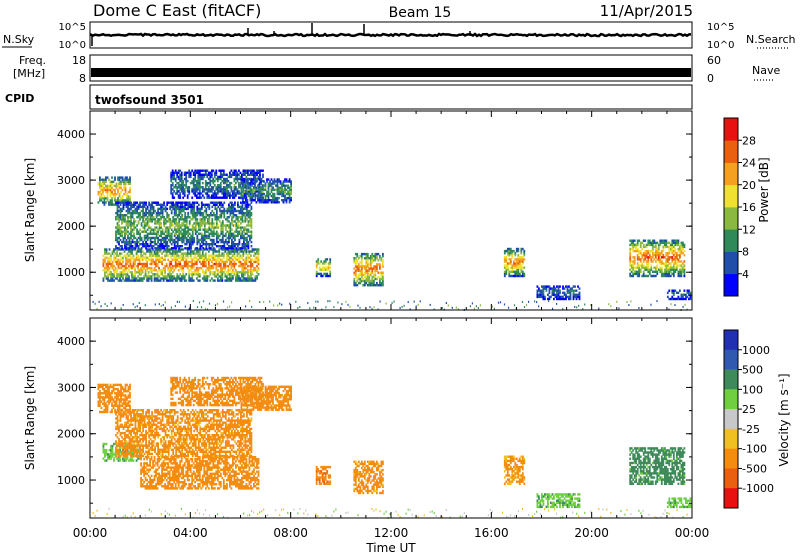 The height and width of the screenshot is (554, 800). Describe the element at coordinates (766, 70) in the screenshot. I see `nave-label: Nave` at that location.